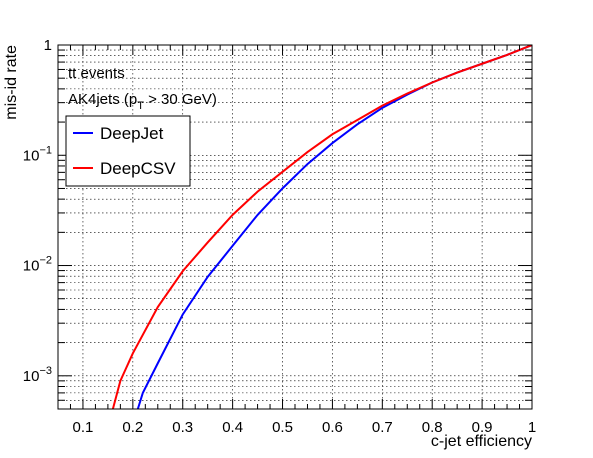 This screenshot has width=593, height=458. Describe the element at coordinates (96, 73) in the screenshot. I see `annotation-events: tt events` at that location.